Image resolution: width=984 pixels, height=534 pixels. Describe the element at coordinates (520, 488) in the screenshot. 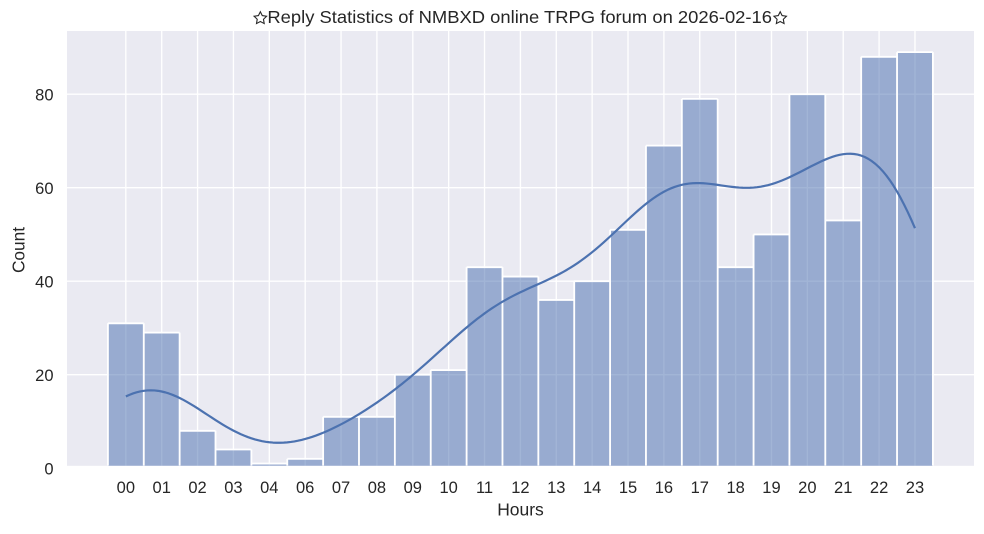

I see `svg-text: 12` at that location.